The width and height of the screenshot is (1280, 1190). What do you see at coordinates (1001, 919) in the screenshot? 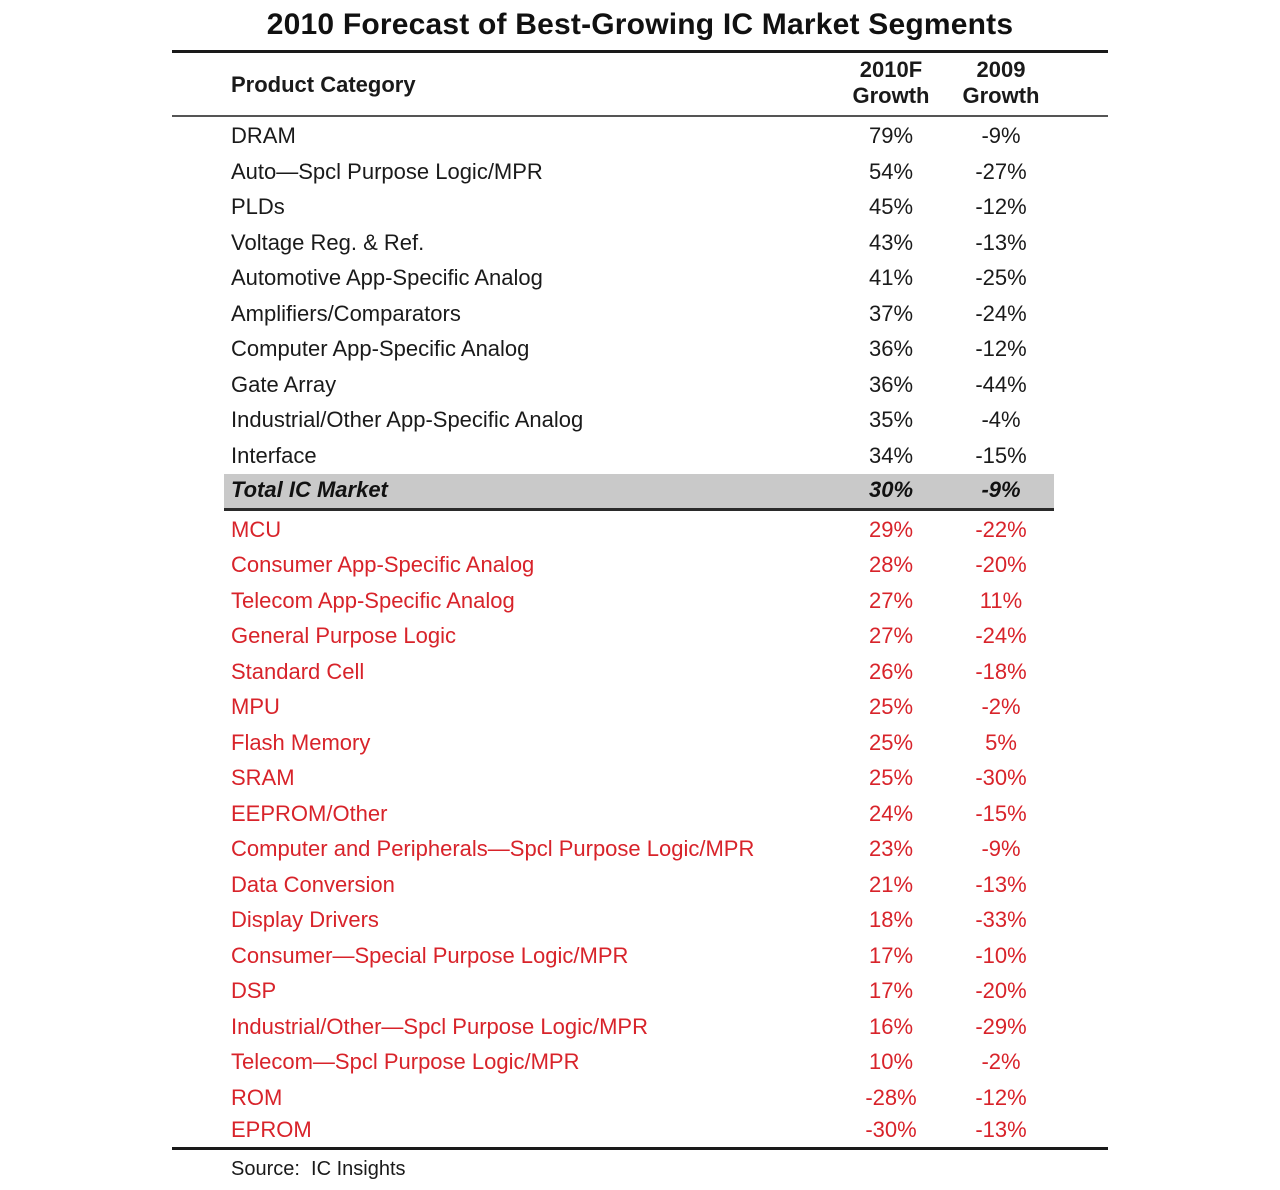
I see `row-growth-2009: -33%` at bounding box center [1001, 919].